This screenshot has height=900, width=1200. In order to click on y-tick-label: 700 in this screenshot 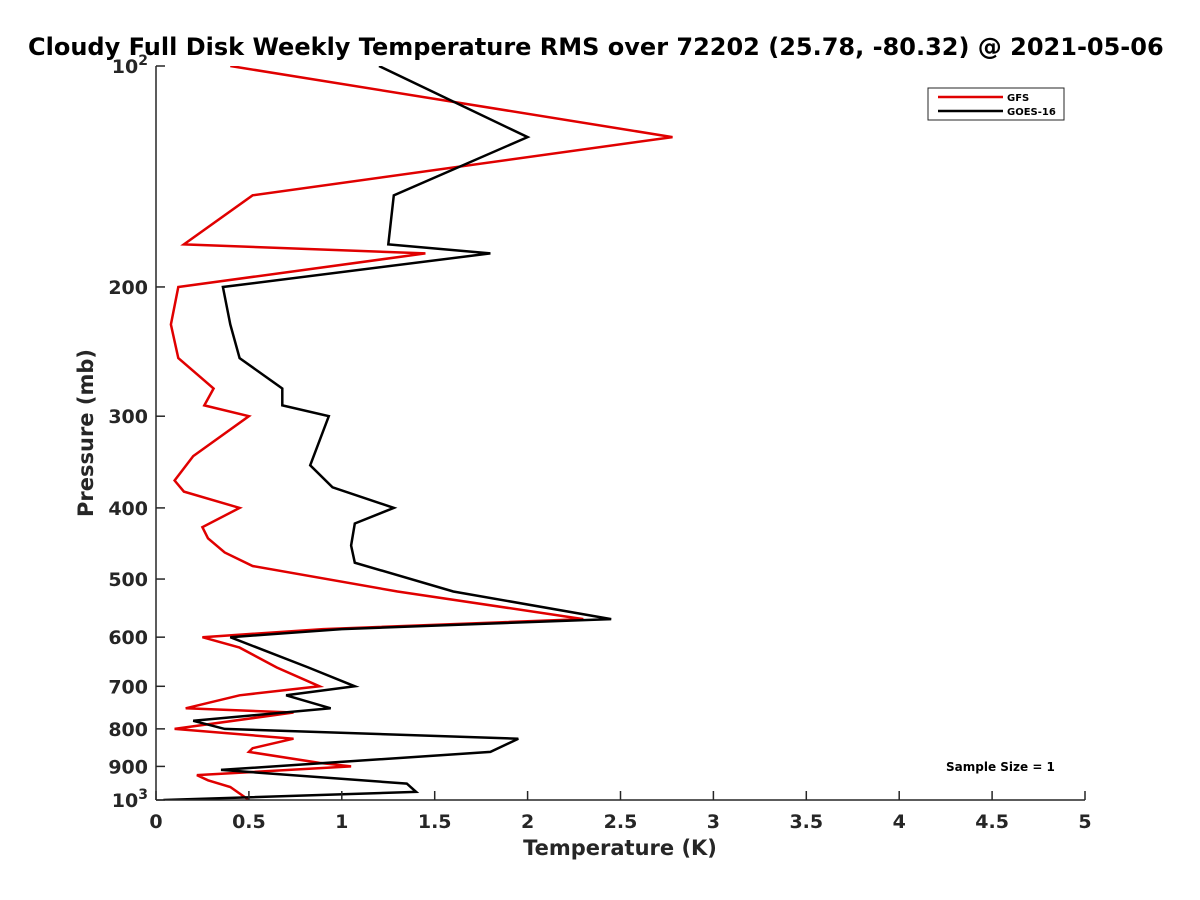, I will do `click(128, 687)`.